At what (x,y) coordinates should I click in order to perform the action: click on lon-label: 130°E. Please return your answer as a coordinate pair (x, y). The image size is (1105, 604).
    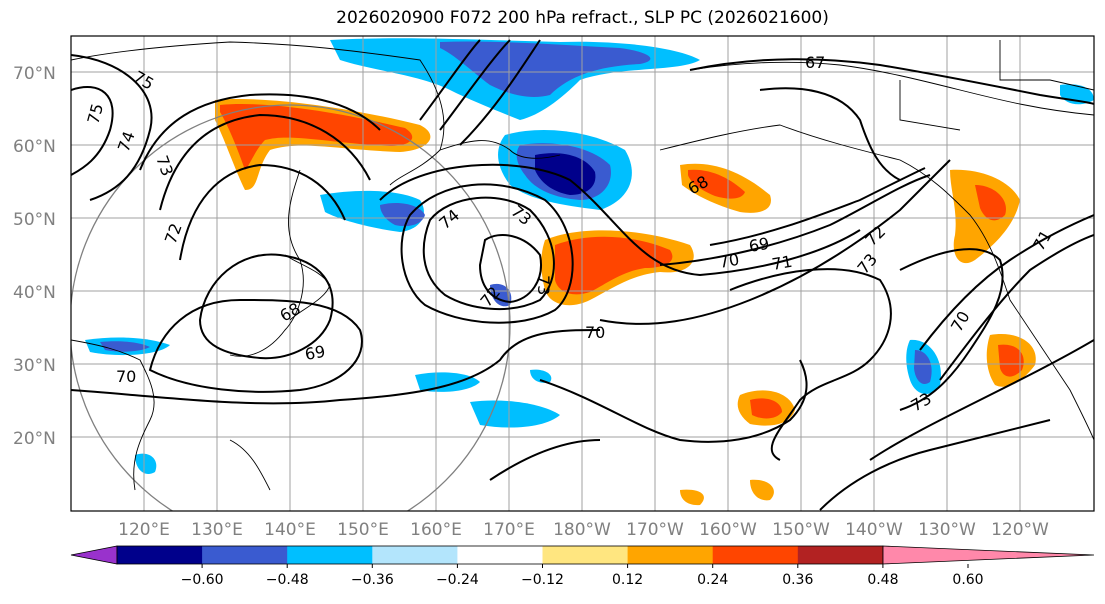
    Looking at the image, I should click on (217, 530).